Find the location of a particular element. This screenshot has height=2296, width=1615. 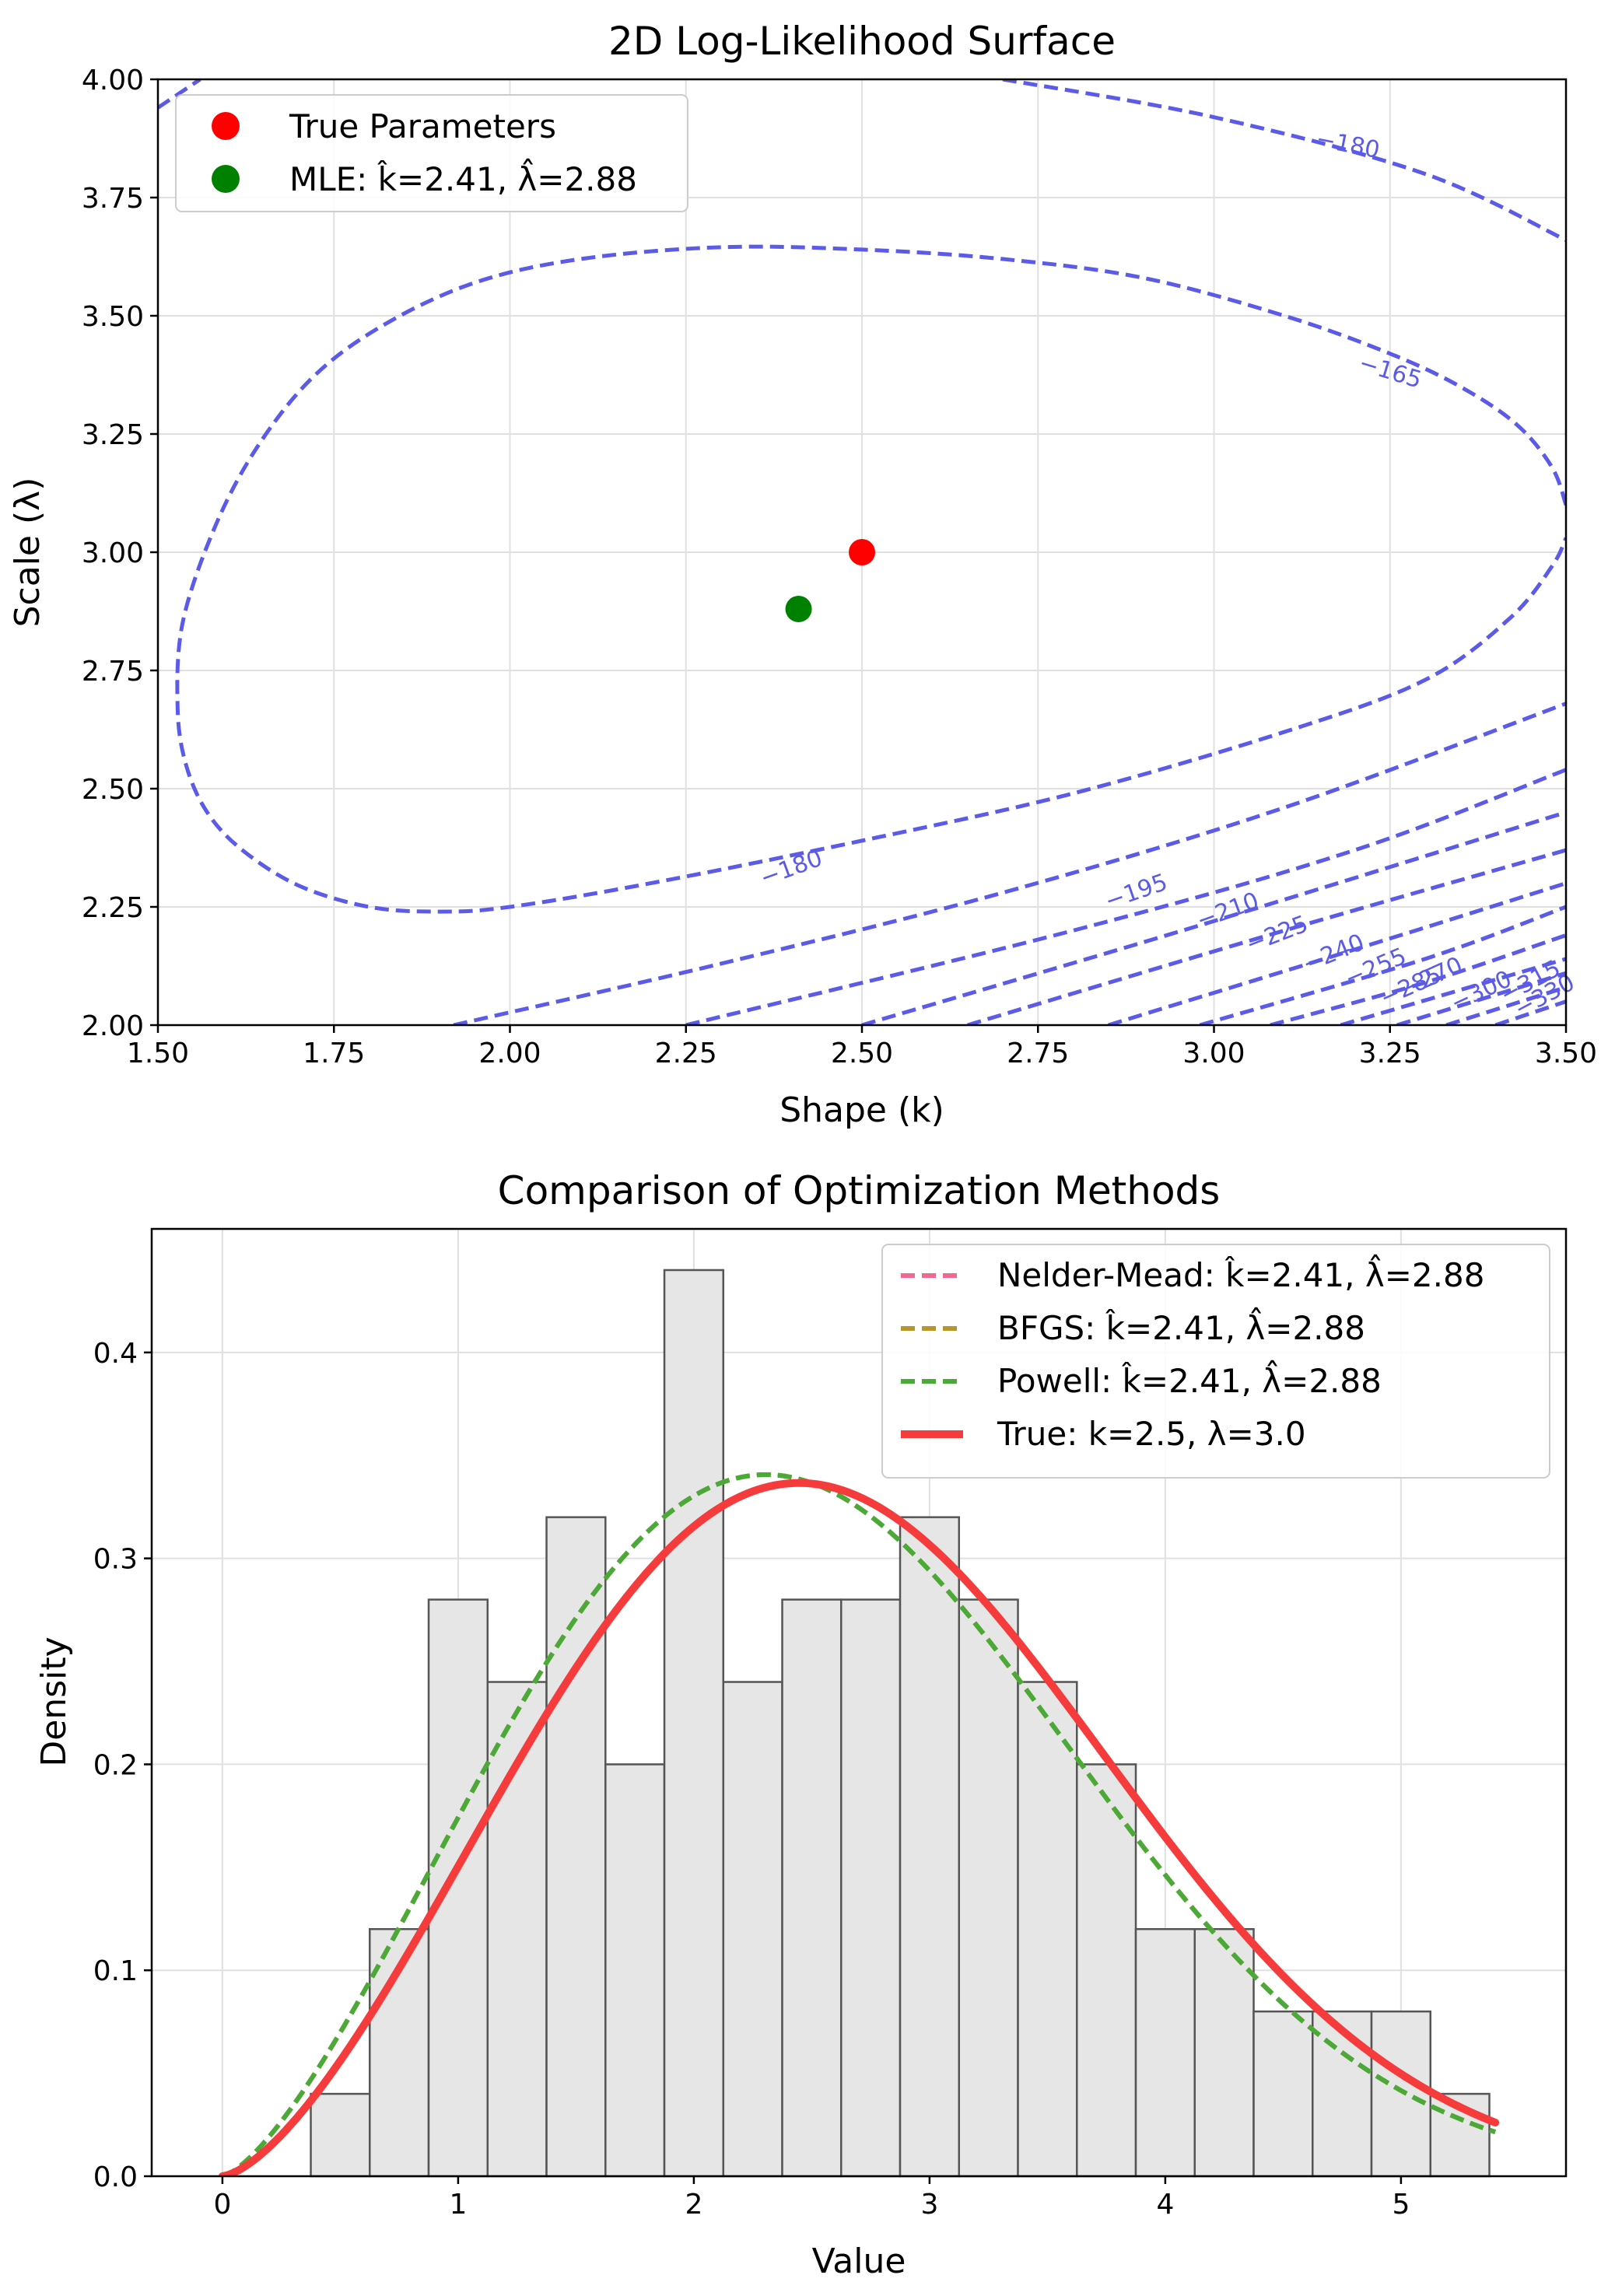

histogram-y-axis: 0.0 0.1 0.2 0.3 0.4 is located at coordinates (122, 1766).